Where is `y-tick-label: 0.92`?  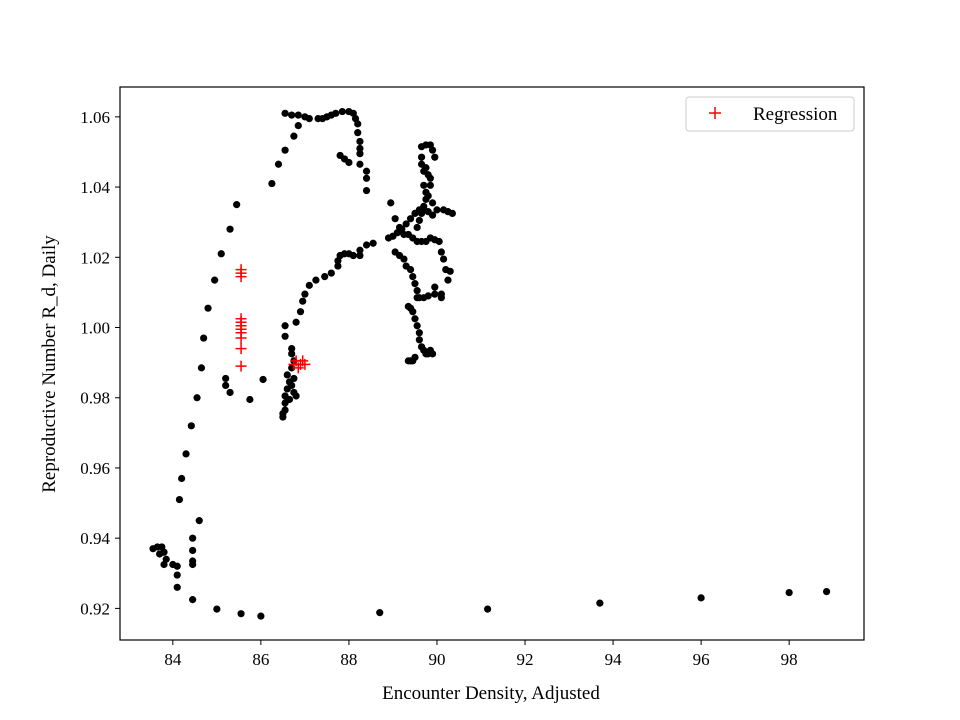
y-tick-label: 0.92 is located at coordinates (95, 608).